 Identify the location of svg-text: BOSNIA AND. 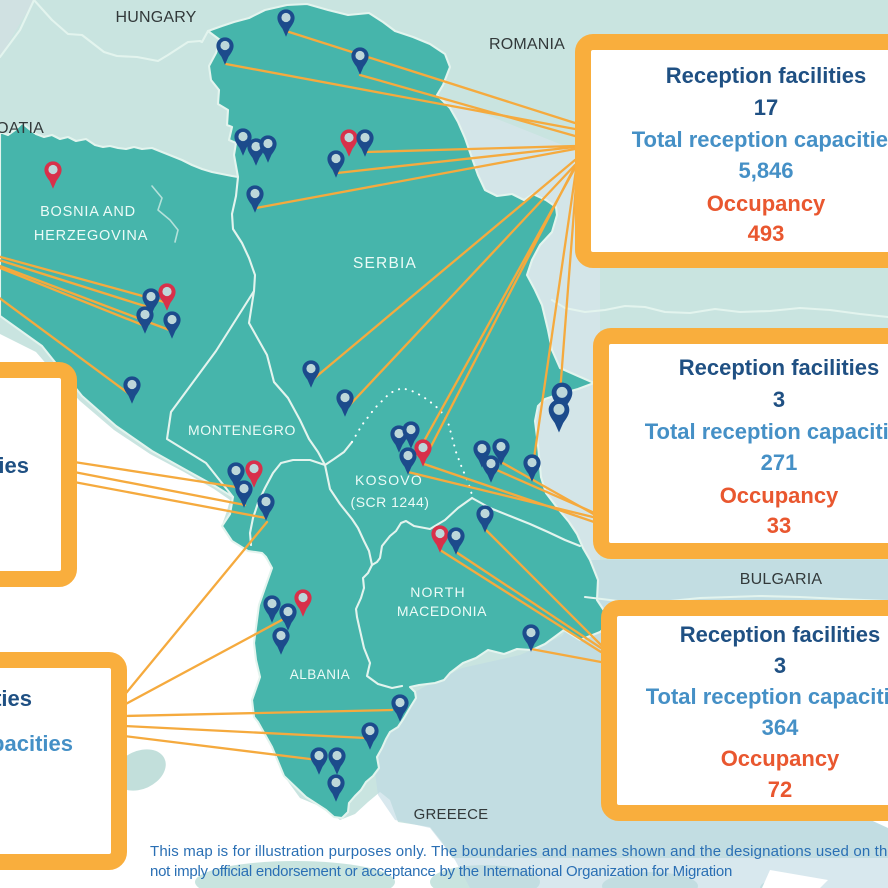
(88, 212).